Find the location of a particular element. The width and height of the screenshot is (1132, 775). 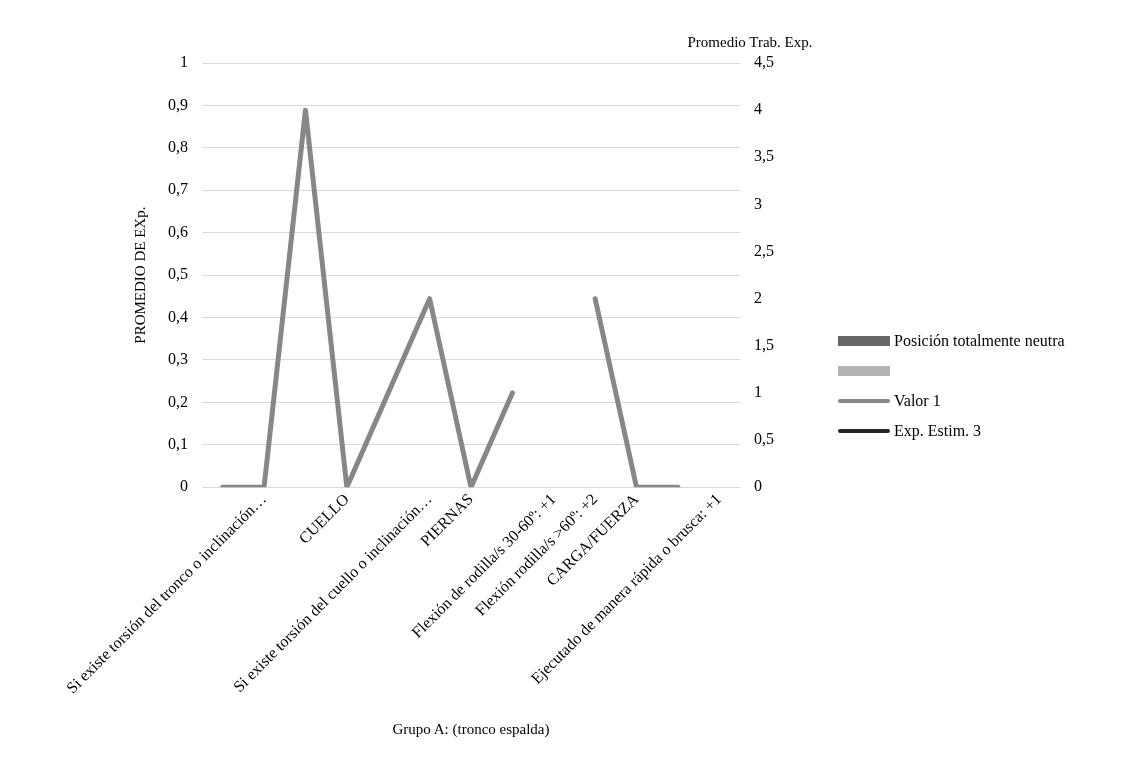

y-tick-label: 0,1 is located at coordinates (178, 444).